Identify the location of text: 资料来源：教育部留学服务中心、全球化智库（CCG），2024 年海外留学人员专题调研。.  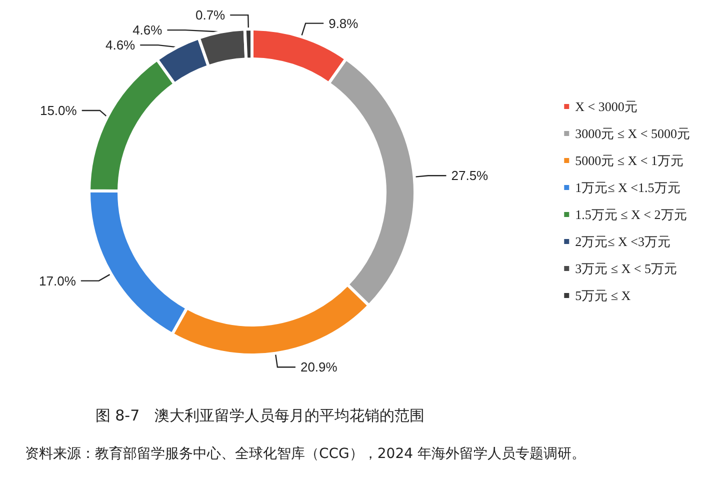
(305, 453).